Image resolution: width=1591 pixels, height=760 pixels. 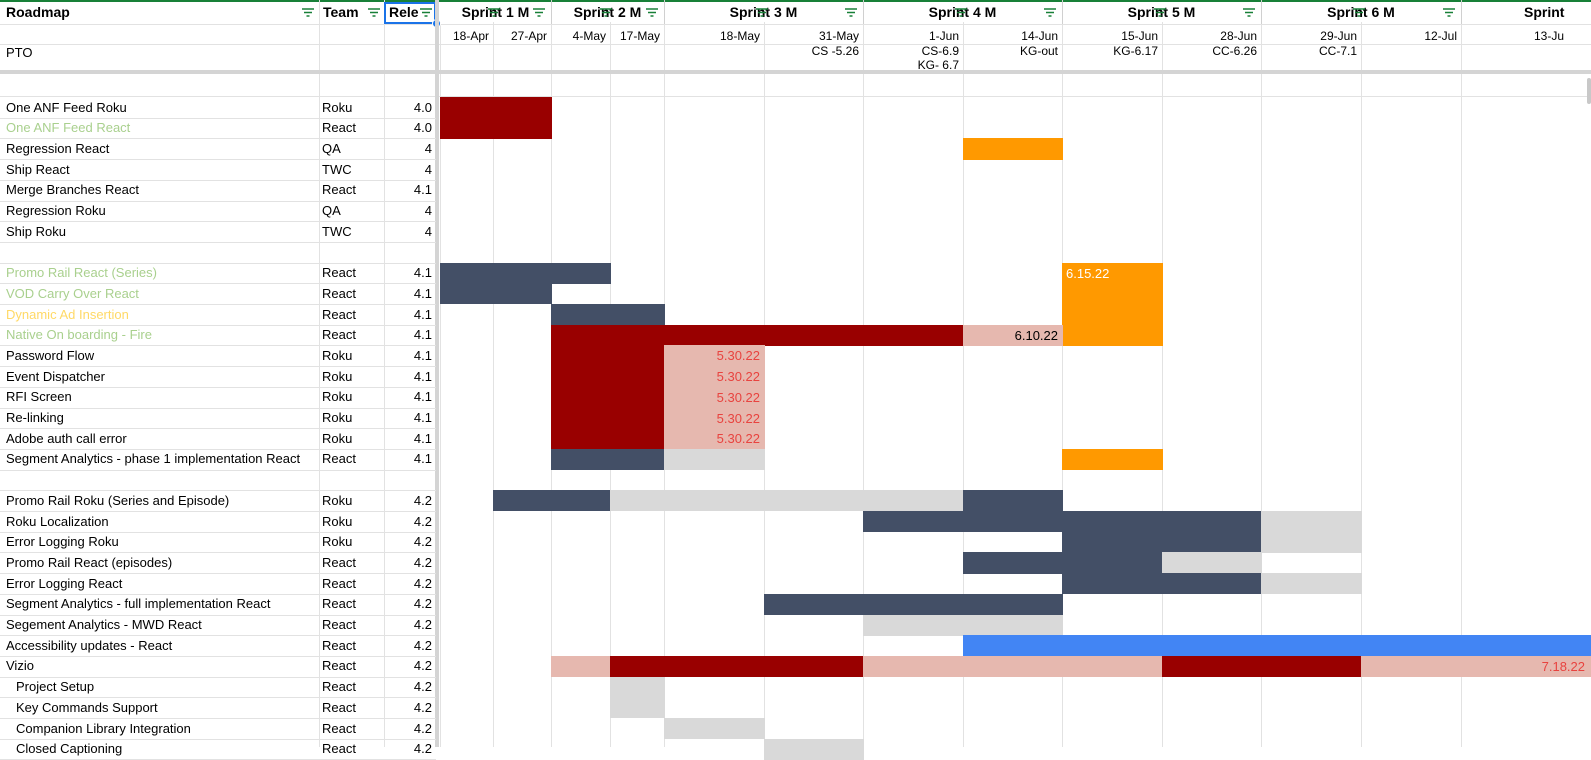 What do you see at coordinates (331, 148) in the screenshot?
I see `team-cell: QA` at bounding box center [331, 148].